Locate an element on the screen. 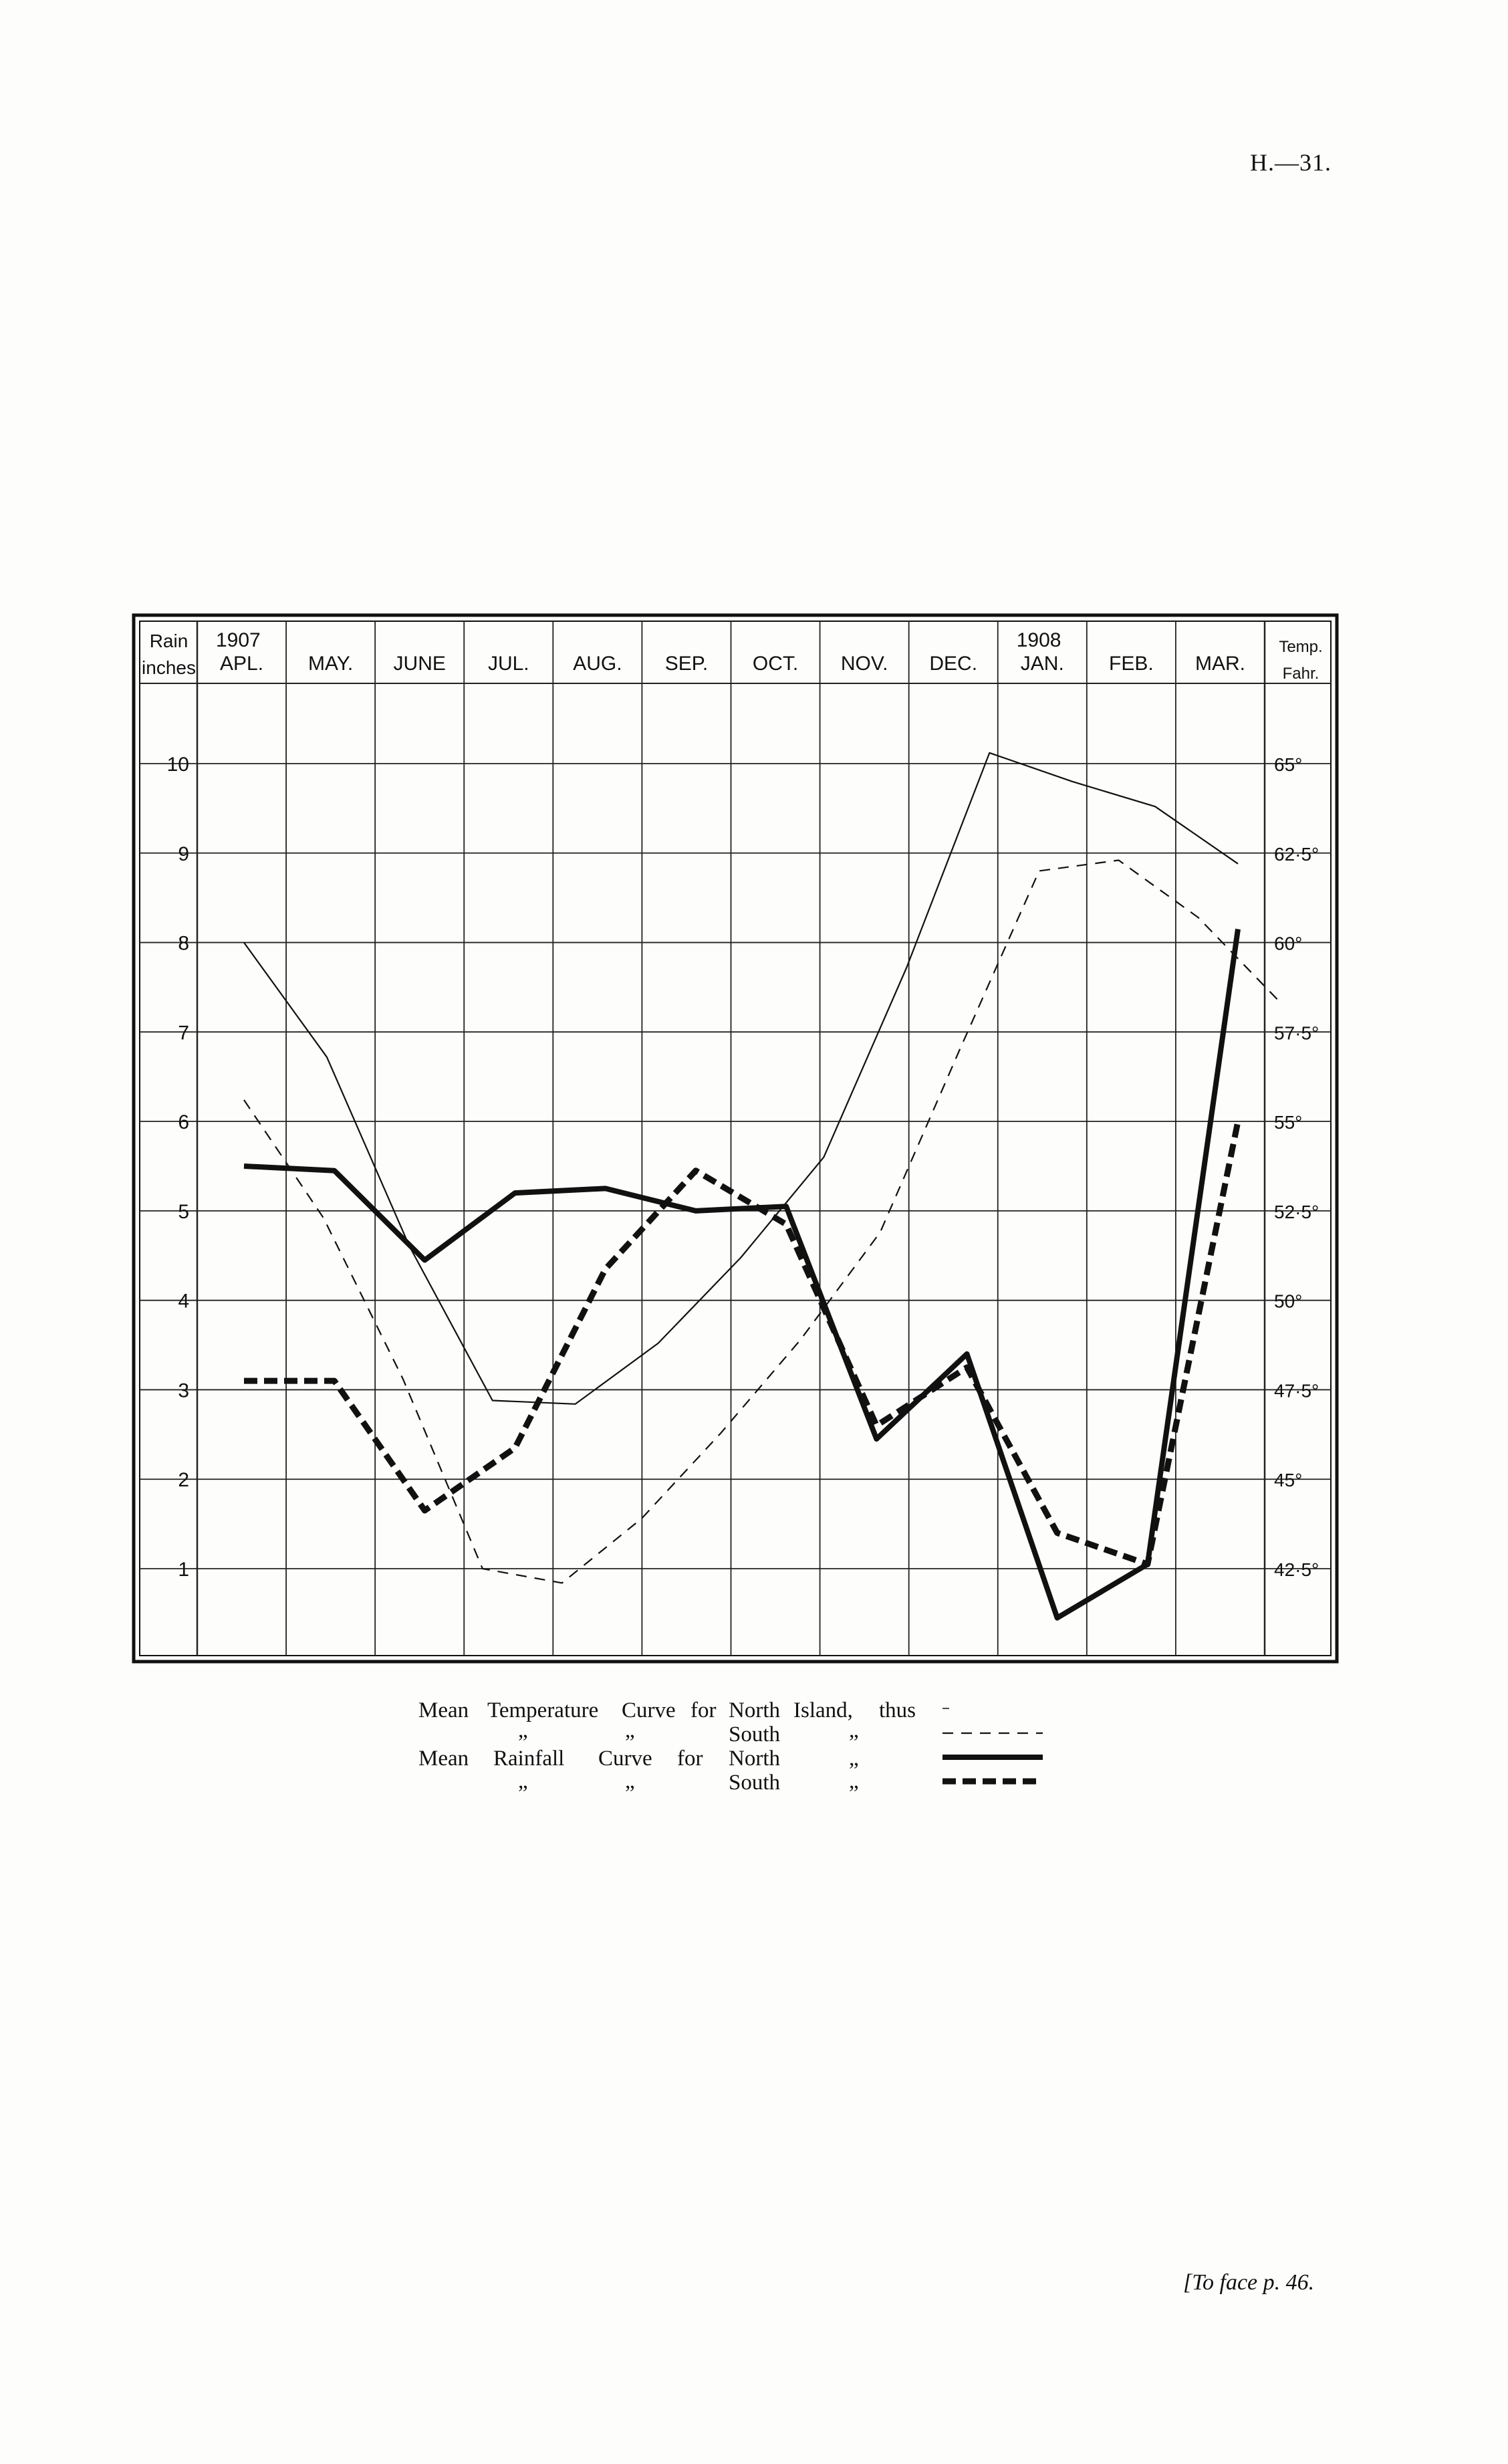 This screenshot has width=1508, height=2464. year-label: 1908 is located at coordinates (1039, 640).